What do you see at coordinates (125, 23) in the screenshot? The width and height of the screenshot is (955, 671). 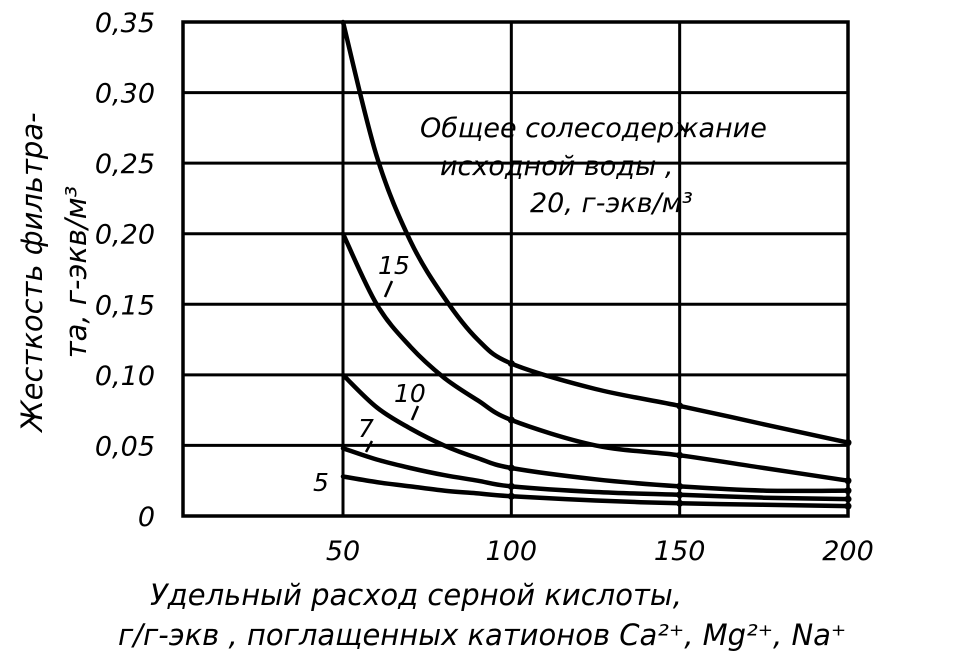 I see `y-tick-label: 0,35` at bounding box center [125, 23].